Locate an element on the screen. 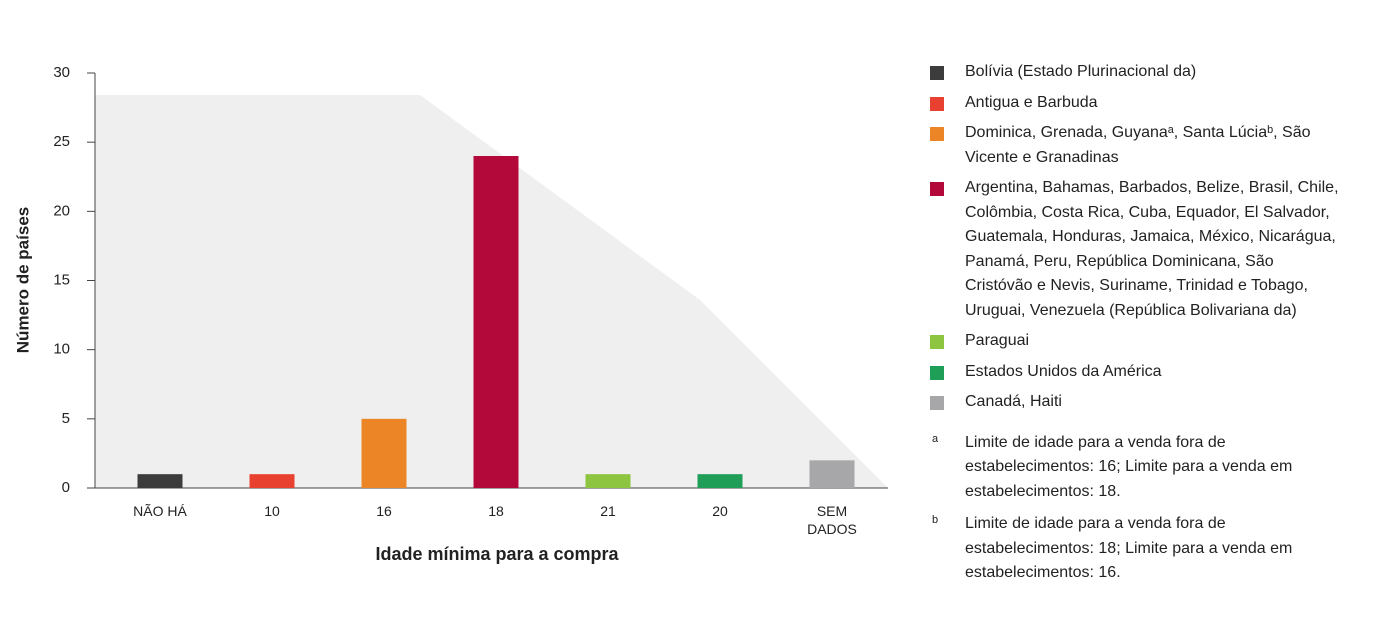 The width and height of the screenshot is (1373, 635). x-tick-label: 10 is located at coordinates (272, 511).